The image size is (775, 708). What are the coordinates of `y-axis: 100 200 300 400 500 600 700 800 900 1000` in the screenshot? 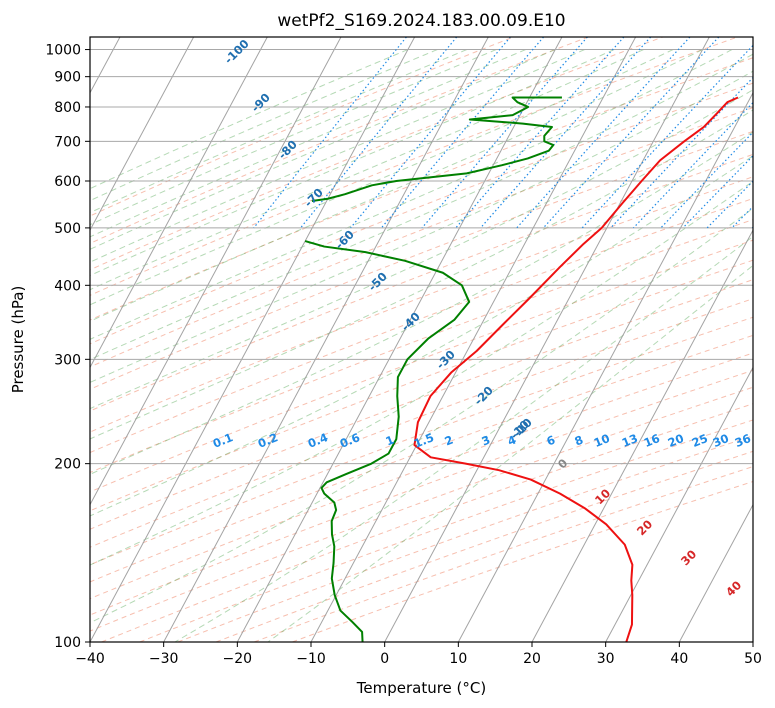 It's located at (67, 347).